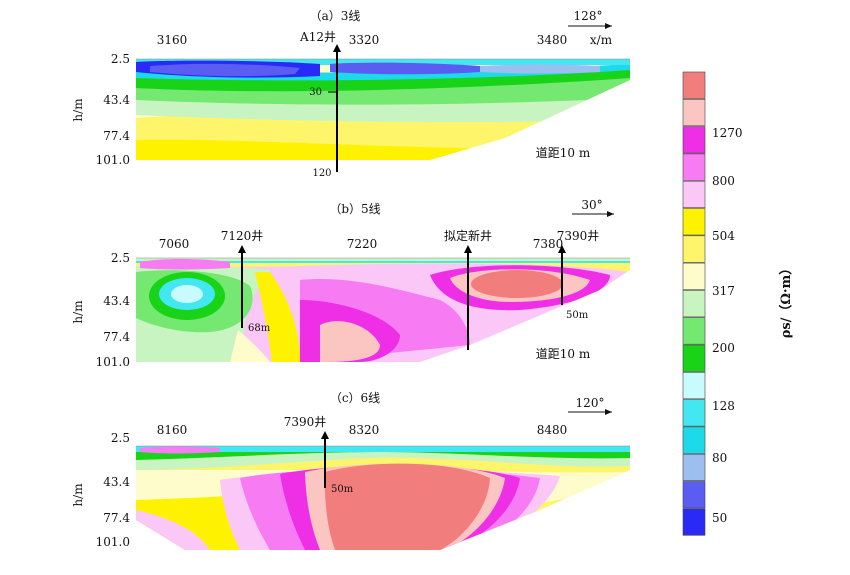  What do you see at coordinates (563, 354) in the screenshot?
I see `panel-b-spacing: 道距10 m` at bounding box center [563, 354].